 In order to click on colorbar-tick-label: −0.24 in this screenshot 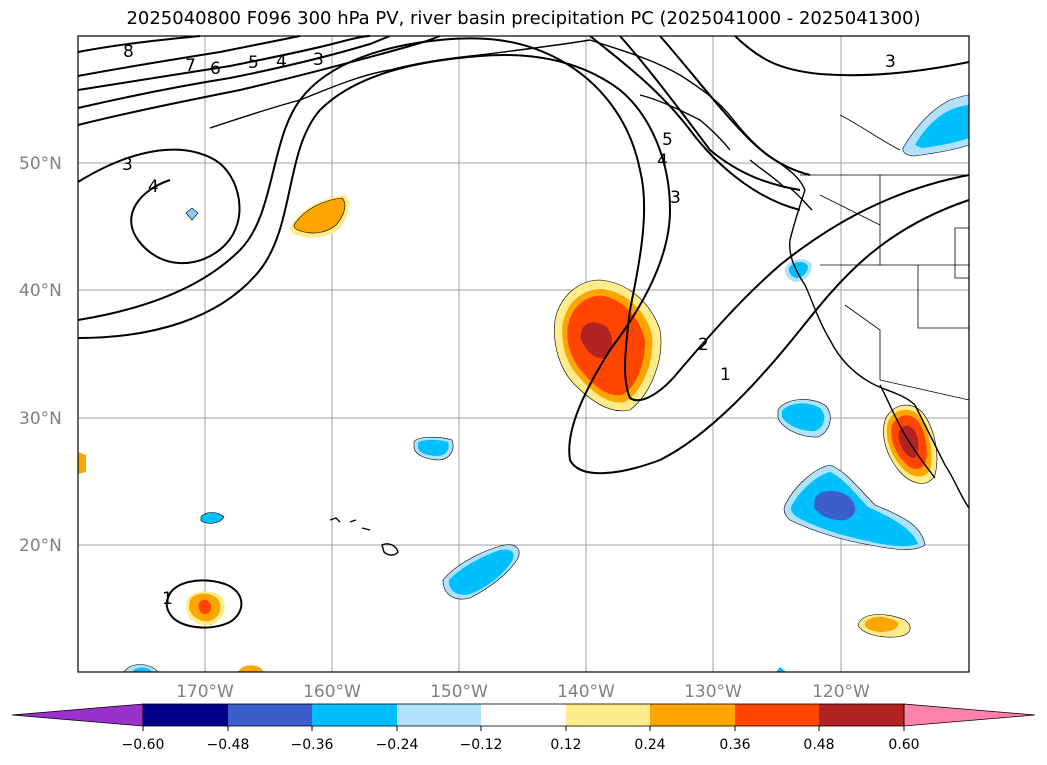, I will do `click(397, 745)`.